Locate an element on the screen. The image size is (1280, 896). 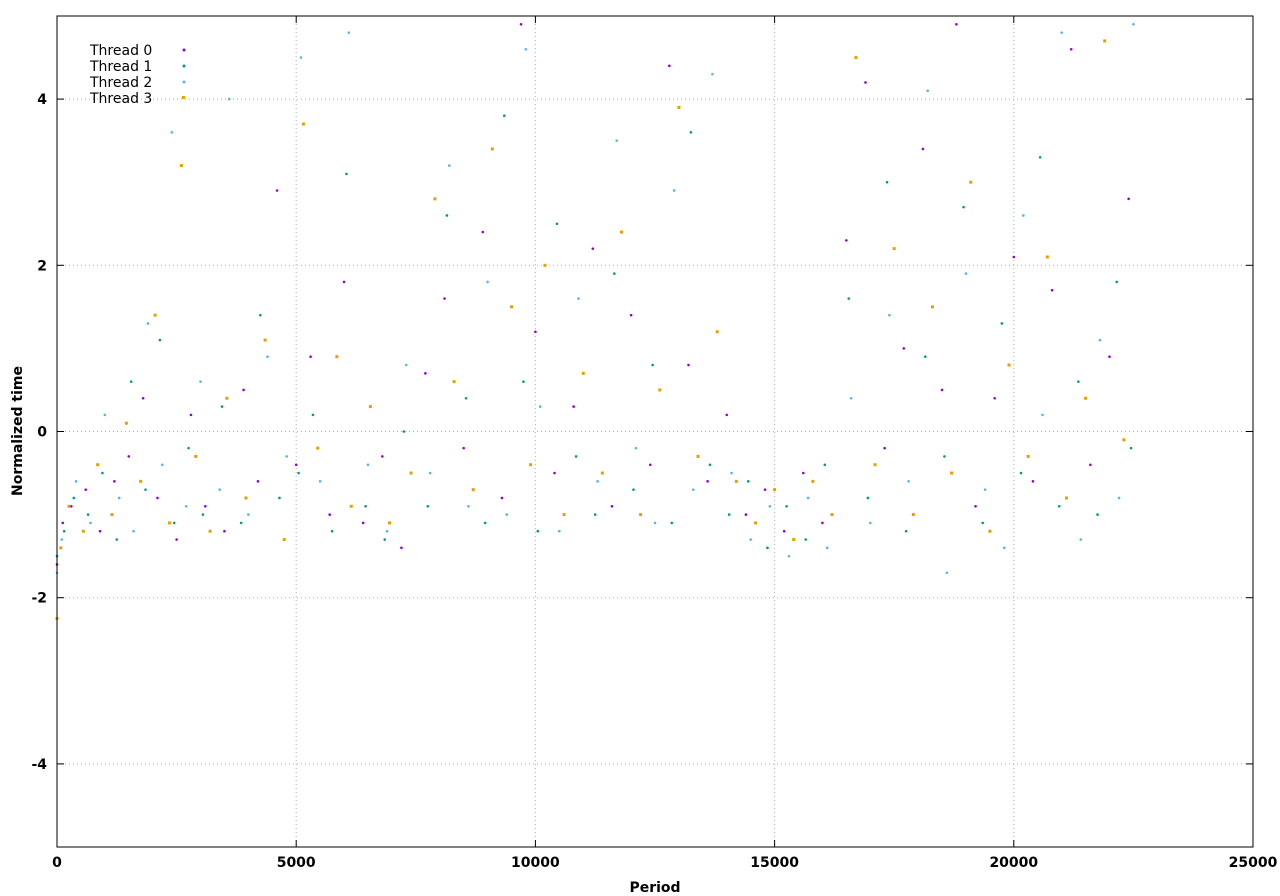
y-tick-label: -2 is located at coordinates (39, 599).